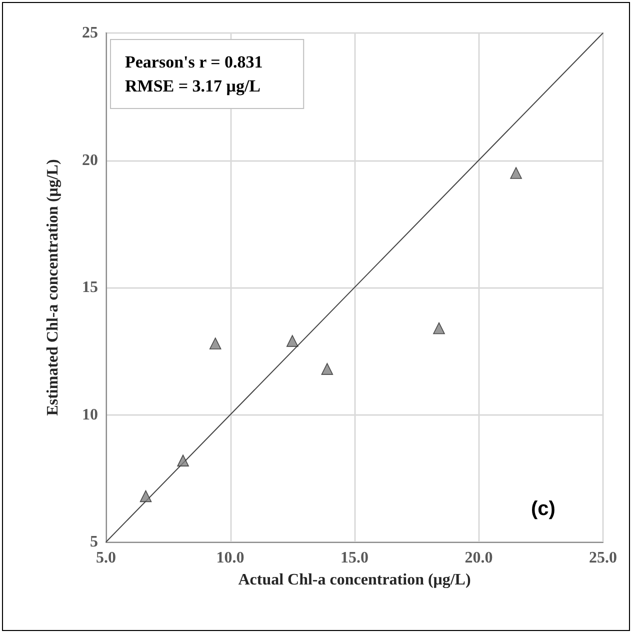 The height and width of the screenshot is (635, 634). Describe the element at coordinates (354, 580) in the screenshot. I see `x-axis-title: Actual Chl-a concentration (μg/L)` at that location.